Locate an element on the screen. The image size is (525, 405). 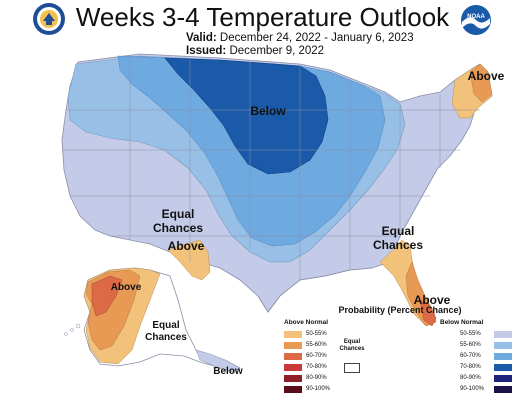
legend-equal-line2: Chances is located at coordinates (352, 349).